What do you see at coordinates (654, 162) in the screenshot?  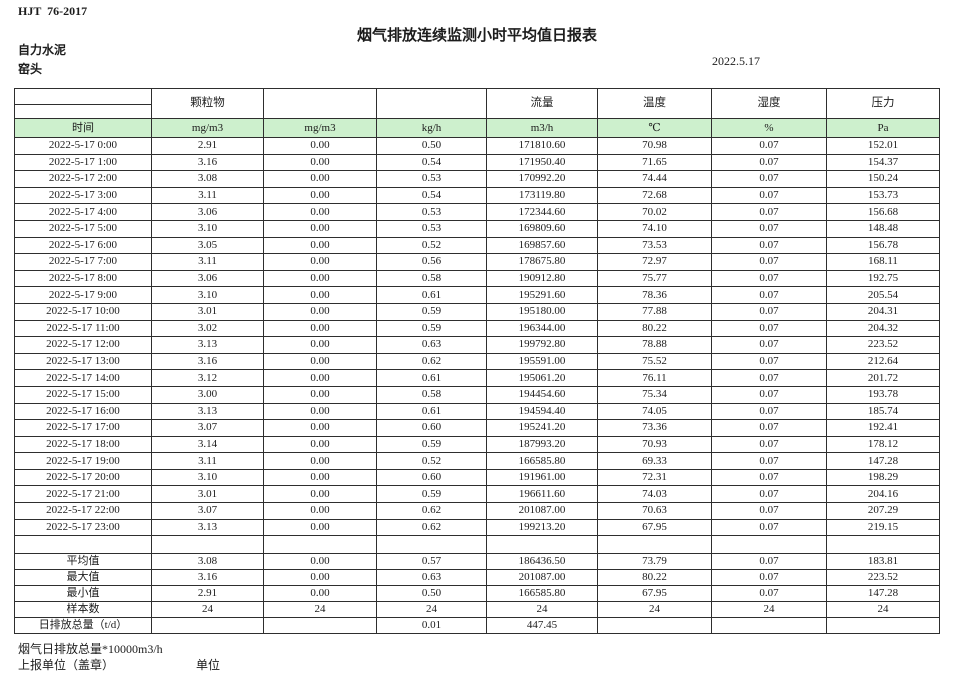 I see `value-cell: 71.65` at bounding box center [654, 162].